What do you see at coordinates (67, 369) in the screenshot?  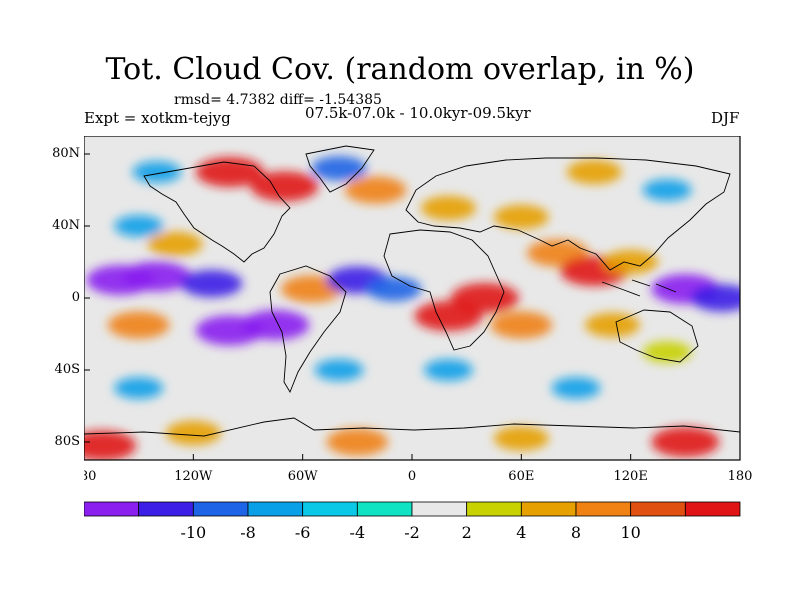 I see `lat-tick-label-3: 40S` at bounding box center [67, 369].